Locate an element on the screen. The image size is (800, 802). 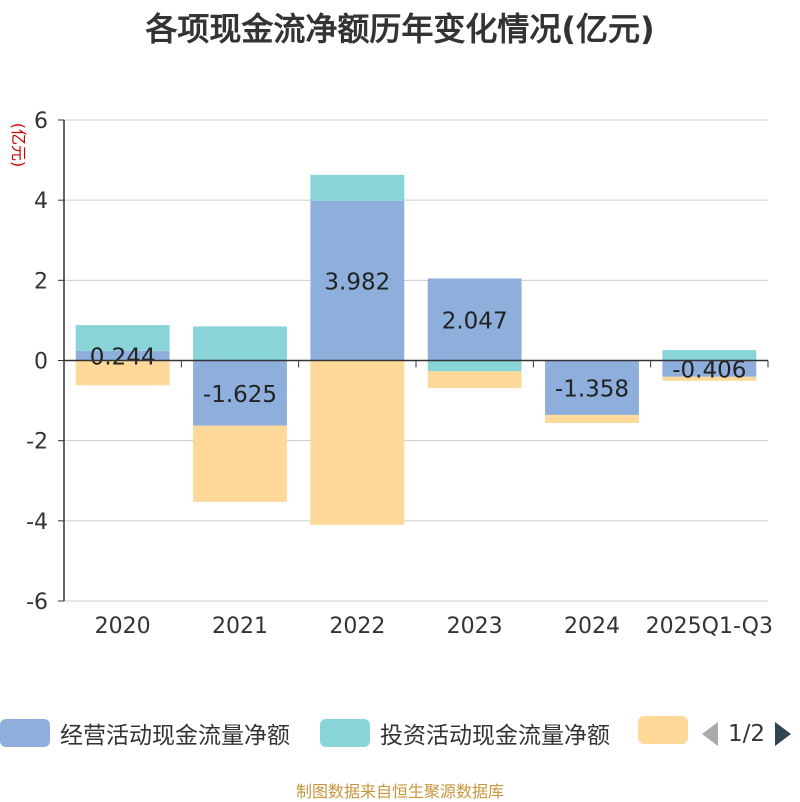
legend-page-indicator: 1/2 is located at coordinates (747, 734).